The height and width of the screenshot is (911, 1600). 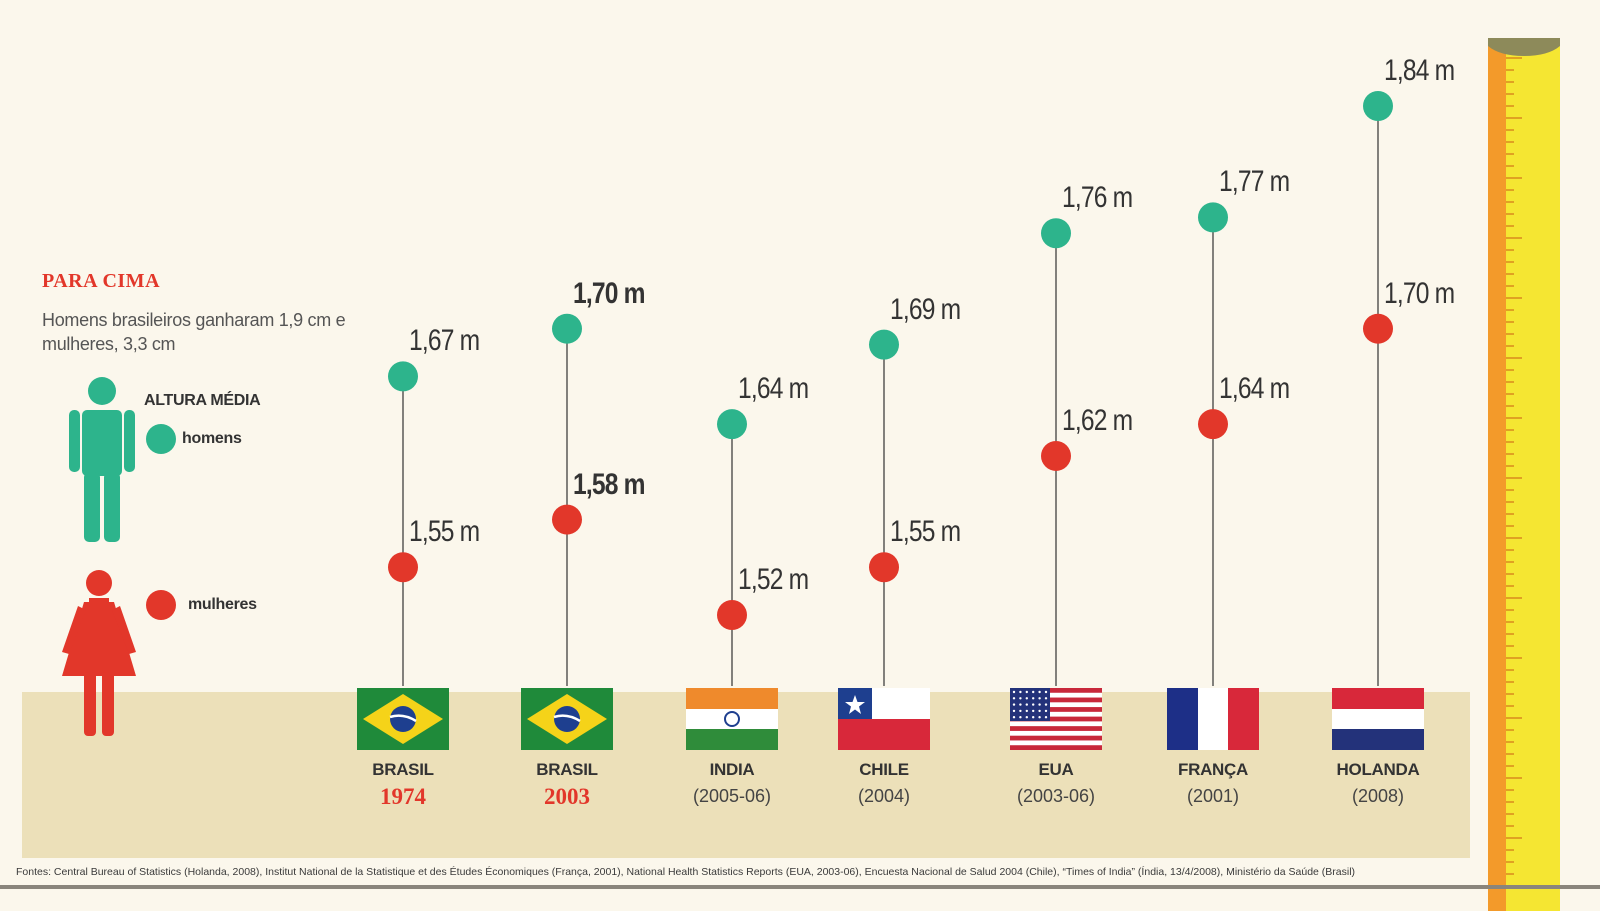 I want to click on country-label: HOLANDA, so click(x=1378, y=769).